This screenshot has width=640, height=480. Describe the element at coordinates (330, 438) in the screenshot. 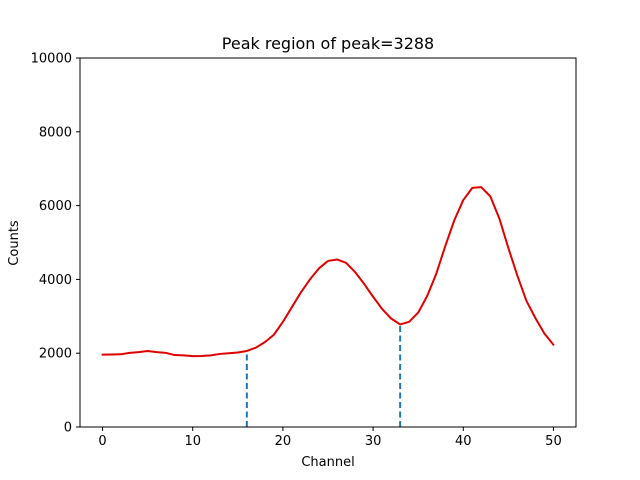

I see `x-axis: 0 10 20 30 40 50` at that location.